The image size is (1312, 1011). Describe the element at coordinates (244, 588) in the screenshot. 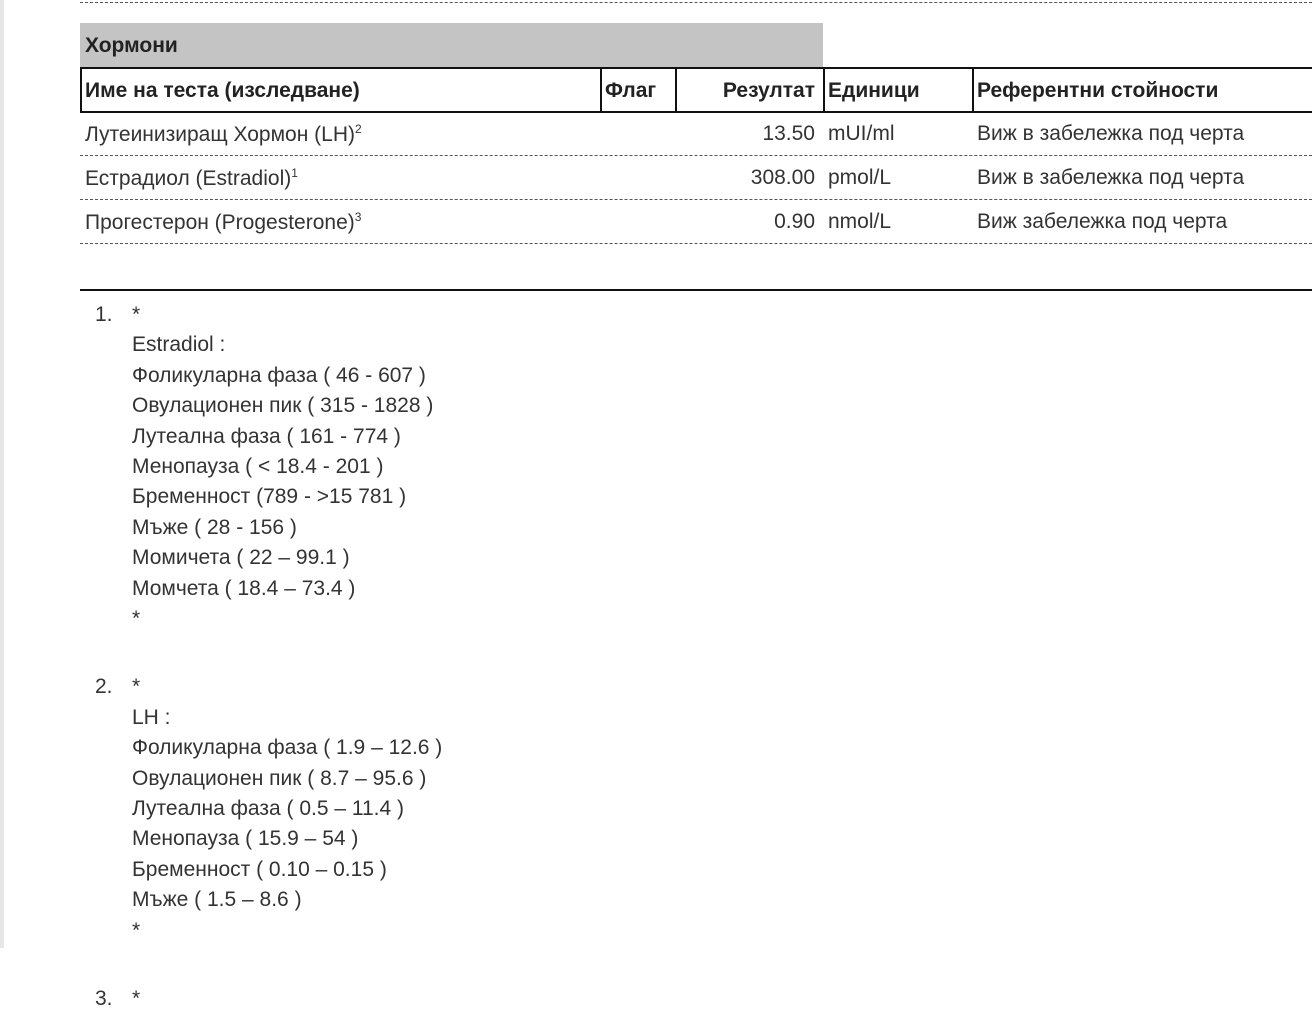

I see `note-line: Момчета ( 18.4 – 73.4 )` at that location.